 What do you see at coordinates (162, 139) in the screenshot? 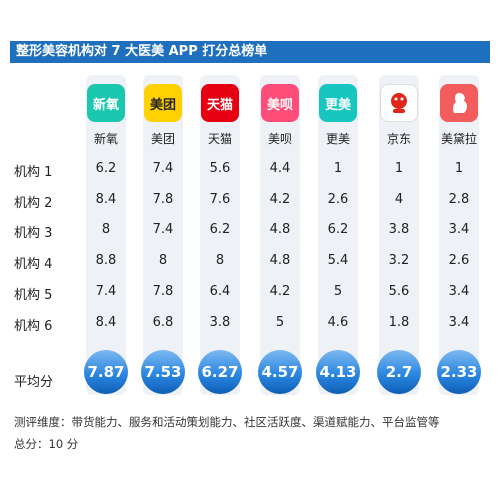
I see `app-name-label: 美团` at bounding box center [162, 139].